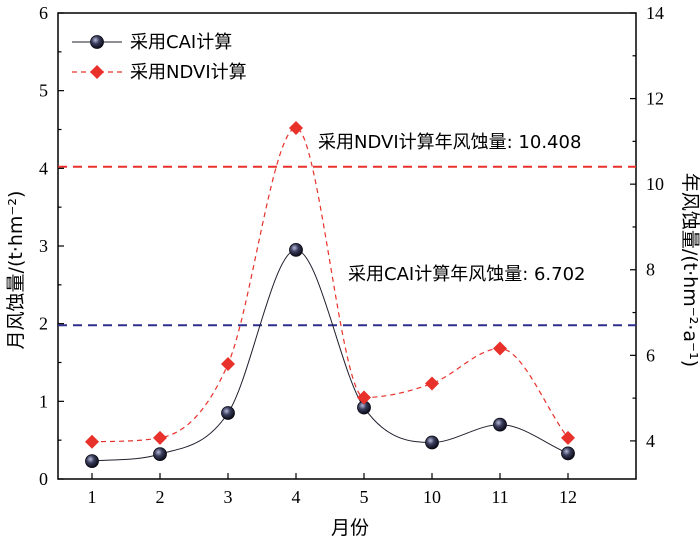  Describe the element at coordinates (296, 497) in the screenshot. I see `x-tick-label: 4` at that location.